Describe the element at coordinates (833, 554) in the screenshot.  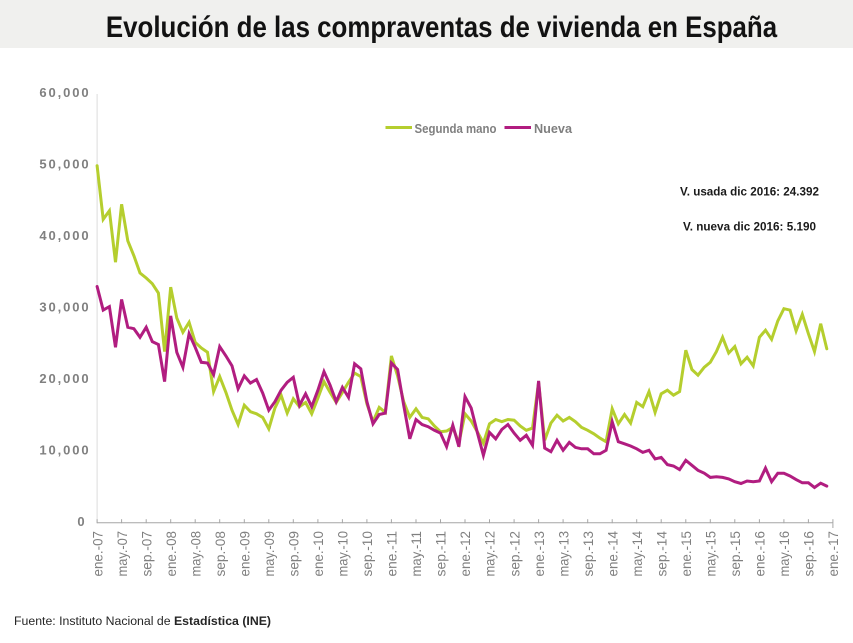
I see `svg-text: ene.-17` at that location.